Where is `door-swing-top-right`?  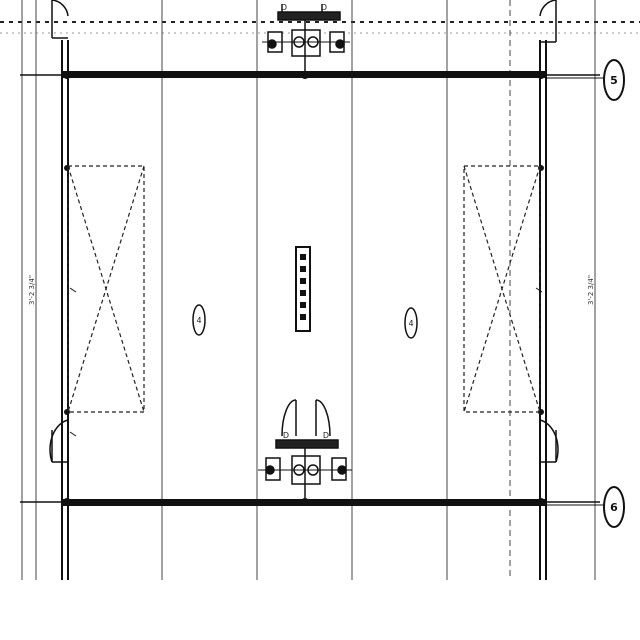
door-swing-top-right is located at coordinates (548, 21).